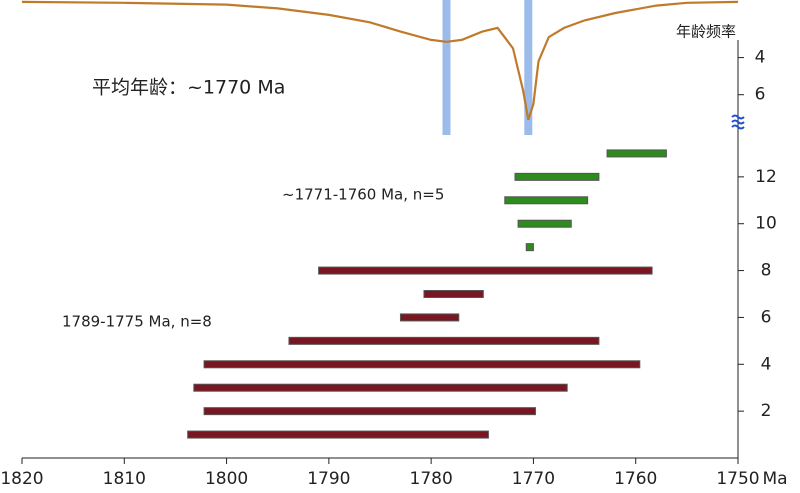 This screenshot has width=800, height=493. What do you see at coordinates (766, 224) in the screenshot?
I see `y-tick-label: 10` at bounding box center [766, 224].